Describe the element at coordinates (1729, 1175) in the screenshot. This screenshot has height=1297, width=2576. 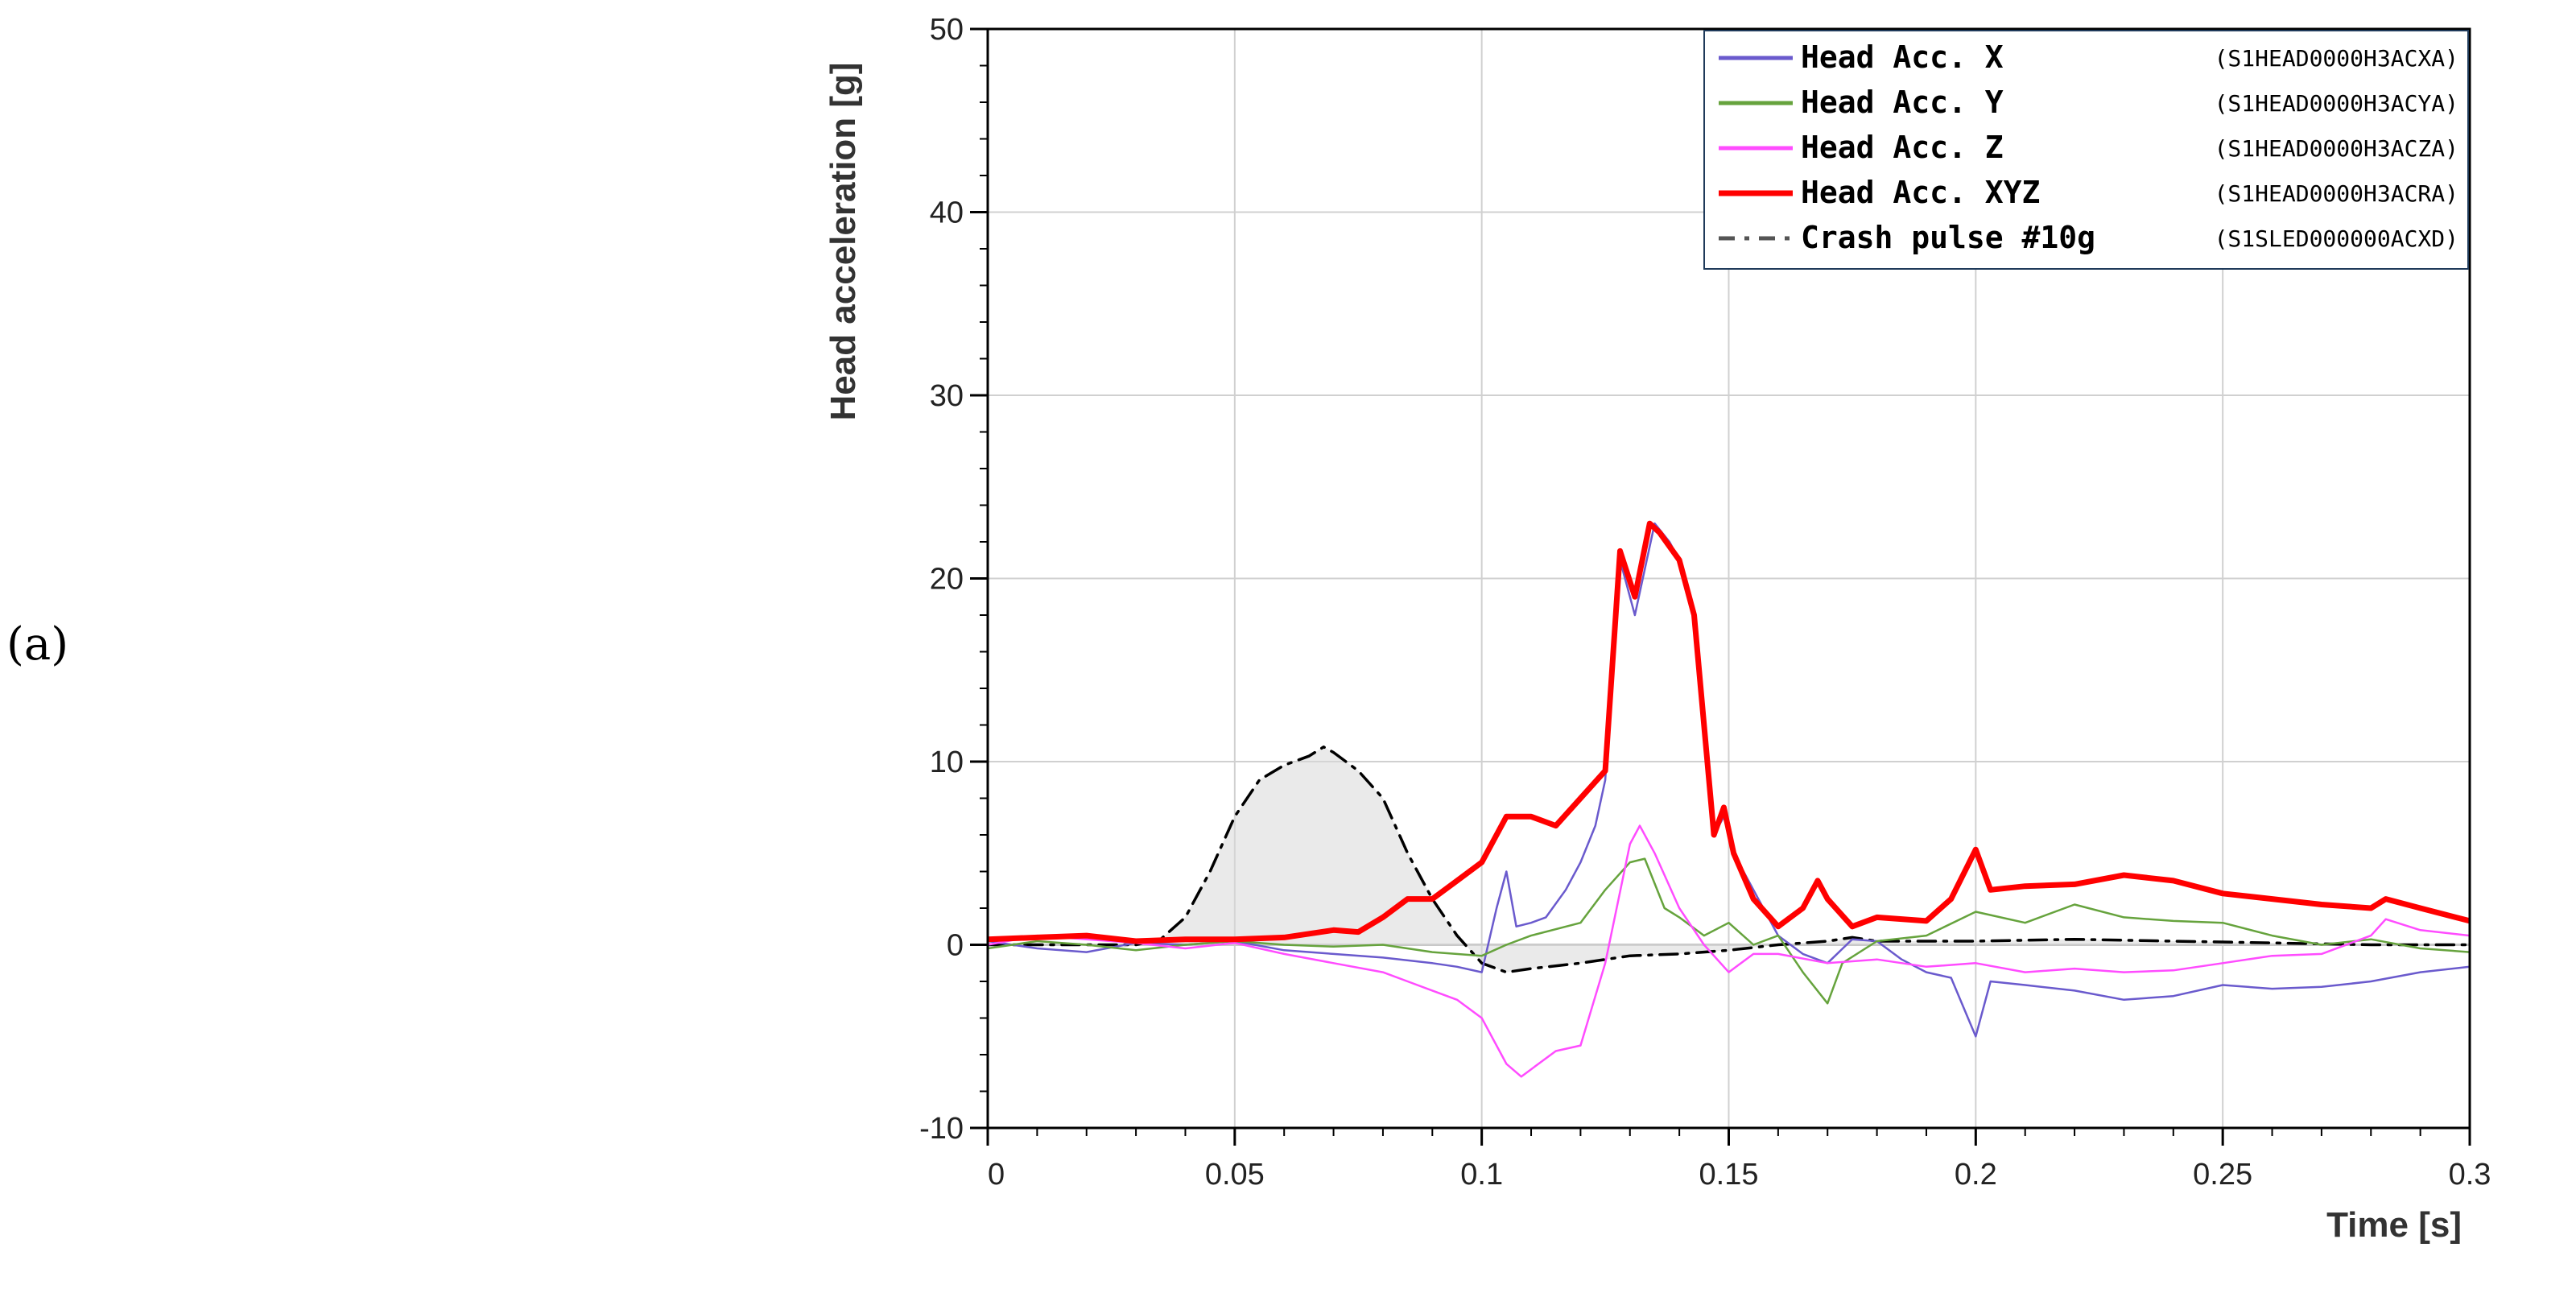
I see `x-tick-label: 0.15` at that location.